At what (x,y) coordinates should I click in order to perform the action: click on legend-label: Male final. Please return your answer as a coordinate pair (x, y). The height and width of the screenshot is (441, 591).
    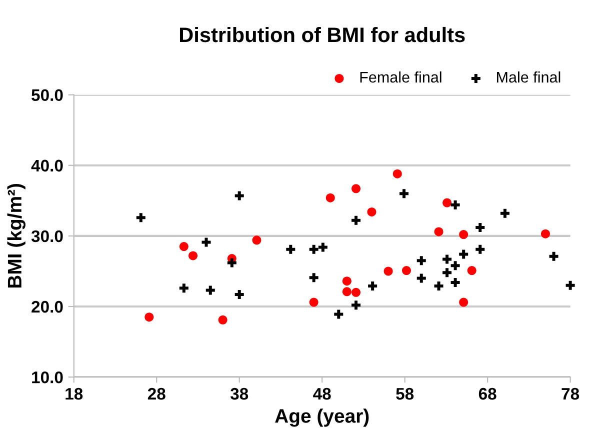
    Looking at the image, I should click on (528, 77).